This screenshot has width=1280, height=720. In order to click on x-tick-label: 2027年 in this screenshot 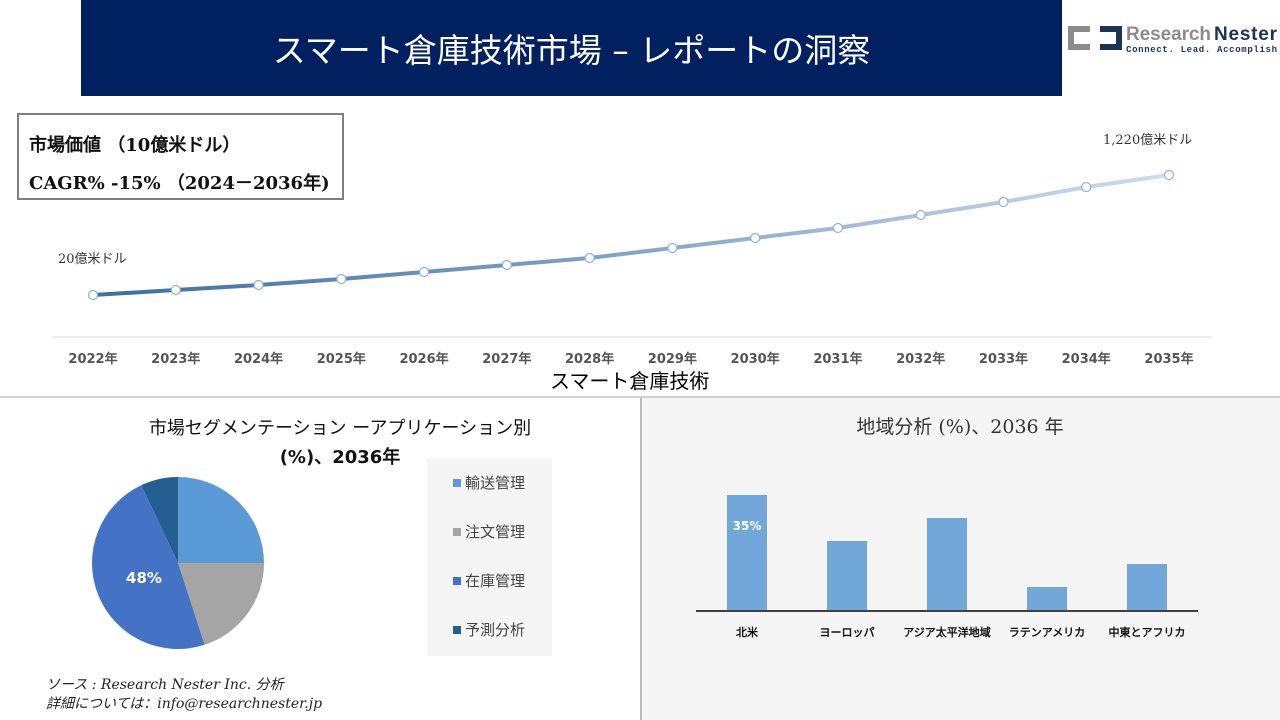, I will do `click(506, 359)`.